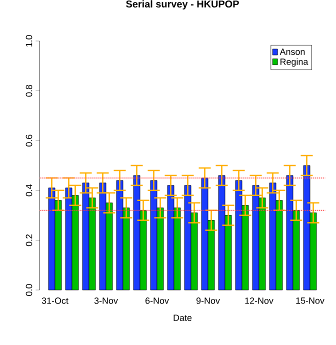  Describe the element at coordinates (157, 301) in the screenshot. I see `x-tick-label: 6-Nov` at that location.